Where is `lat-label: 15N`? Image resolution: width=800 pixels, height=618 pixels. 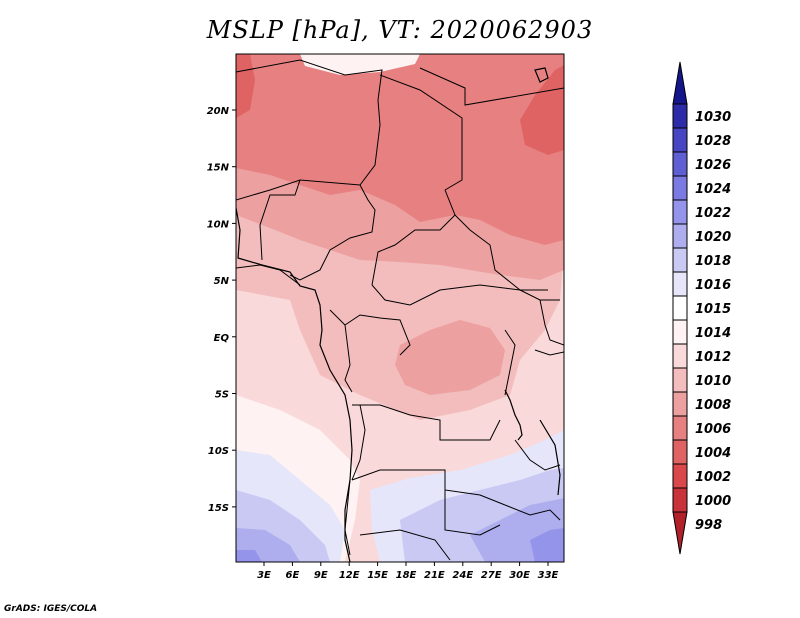
lat-label: 15N is located at coordinates (218, 168).